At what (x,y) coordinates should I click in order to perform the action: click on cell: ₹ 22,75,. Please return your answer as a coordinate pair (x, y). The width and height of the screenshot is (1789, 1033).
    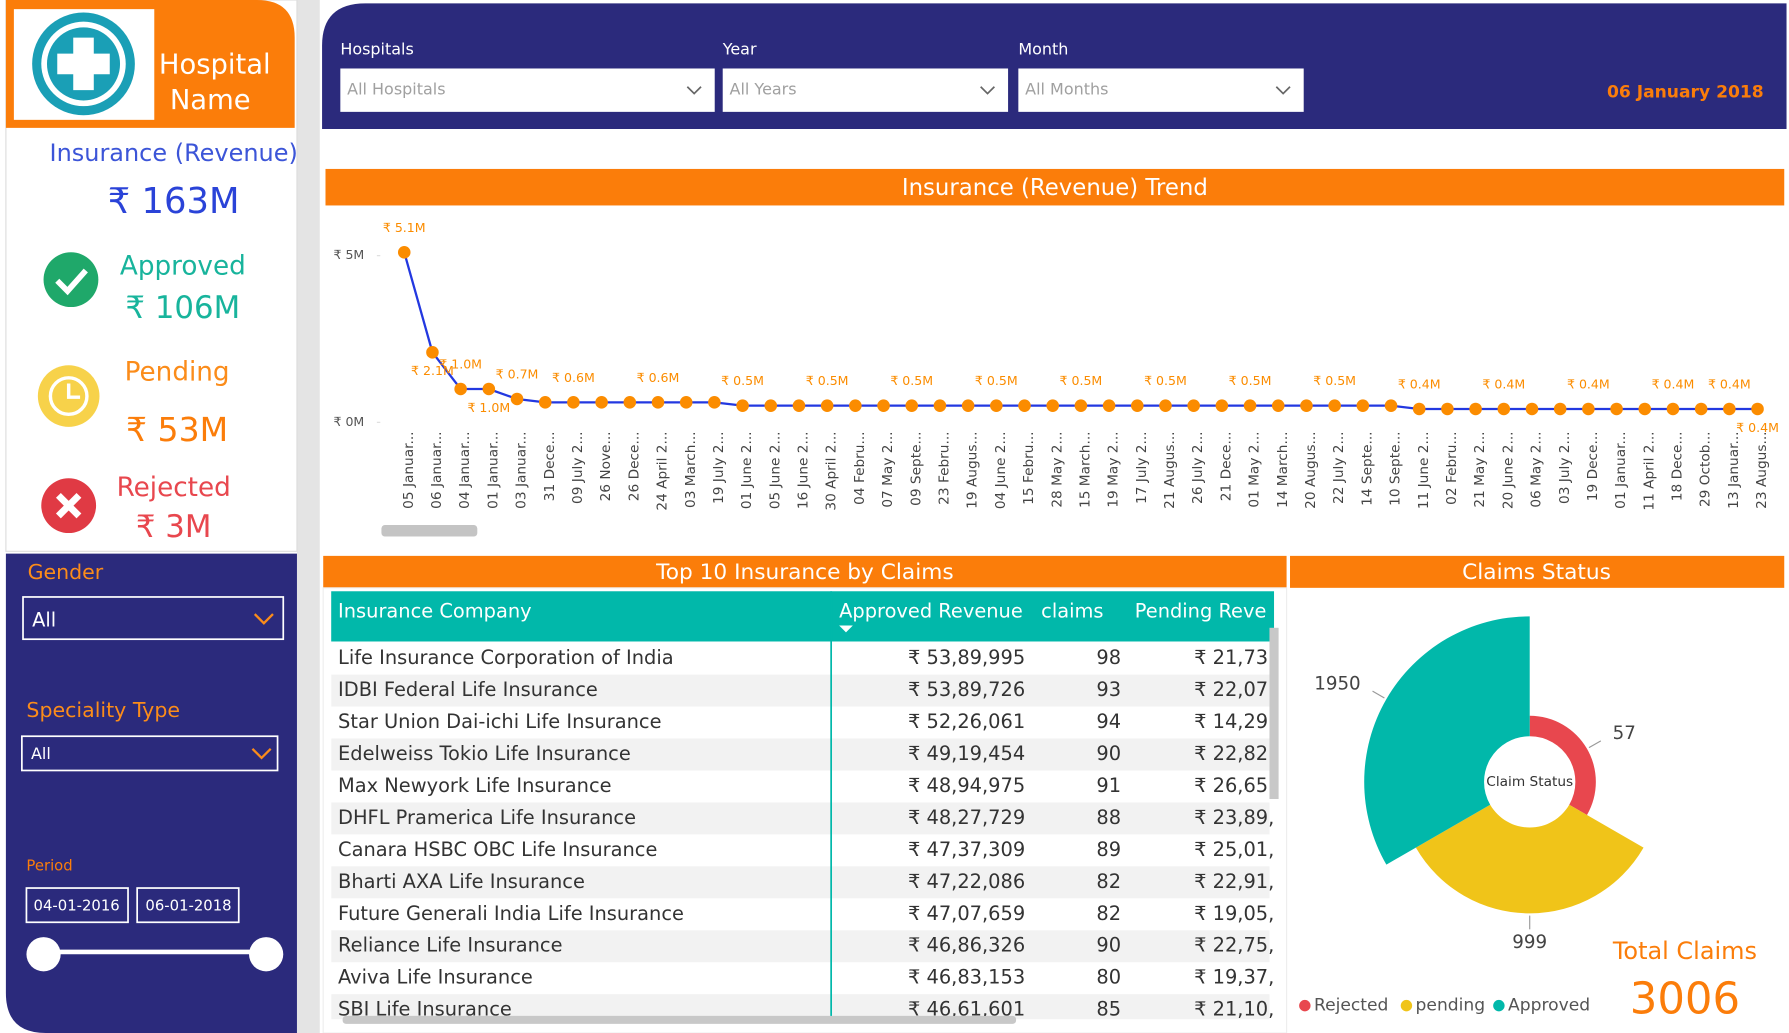
    Looking at the image, I should click on (1234, 945).